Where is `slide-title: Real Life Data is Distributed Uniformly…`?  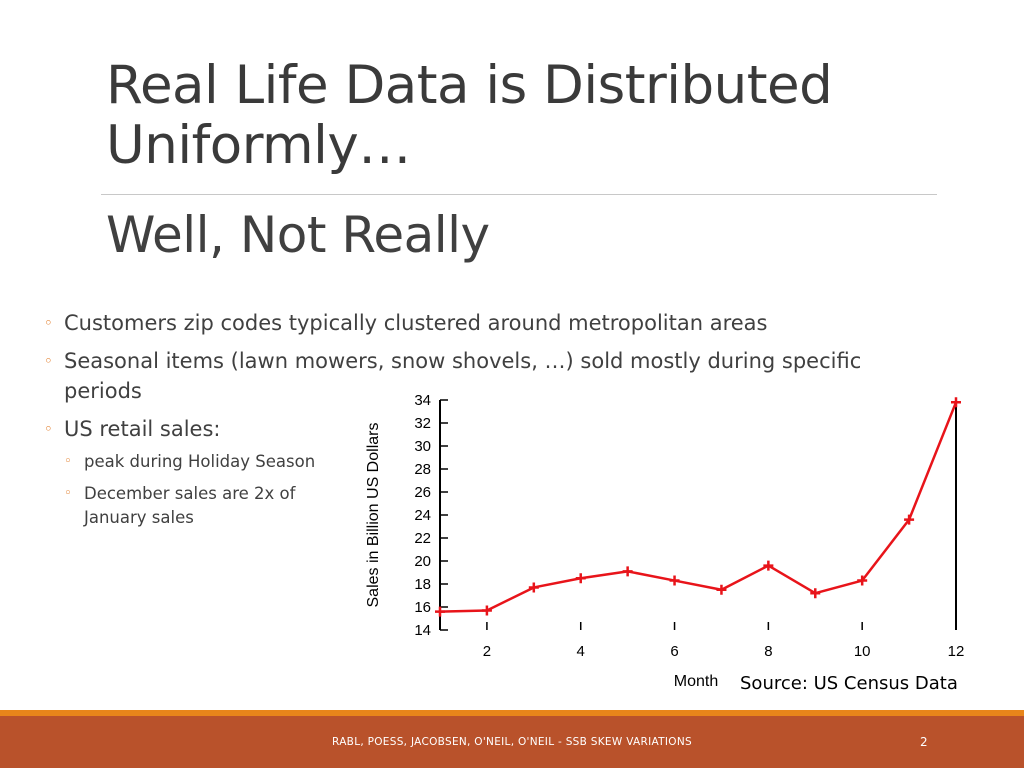
slide-title: Real Life Data is Distributed Uniformly… is located at coordinates (469, 115).